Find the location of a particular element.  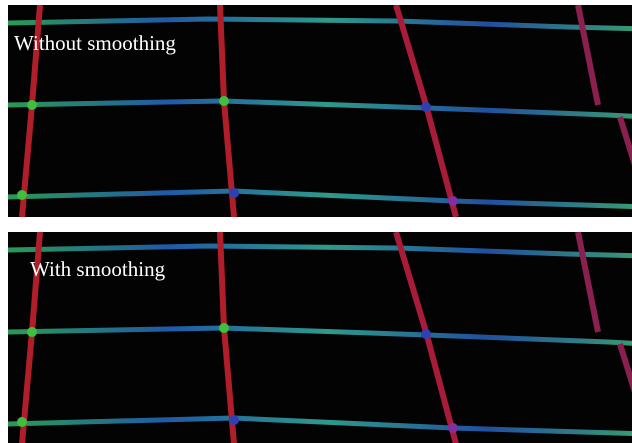

panel-label: With smoothing is located at coordinates (98, 269).